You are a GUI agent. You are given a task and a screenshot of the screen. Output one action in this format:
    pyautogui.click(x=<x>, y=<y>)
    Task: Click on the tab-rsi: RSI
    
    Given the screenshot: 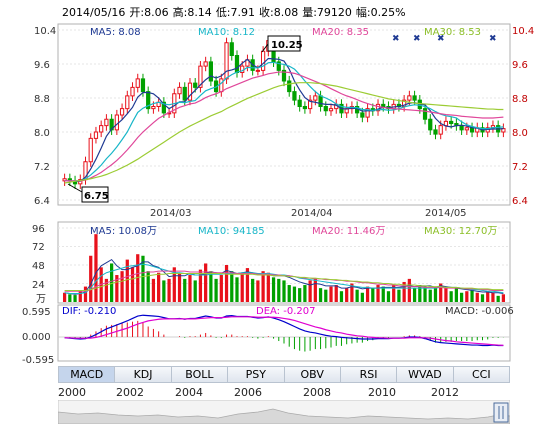 What is the action you would take?
    pyautogui.click(x=369, y=374)
    